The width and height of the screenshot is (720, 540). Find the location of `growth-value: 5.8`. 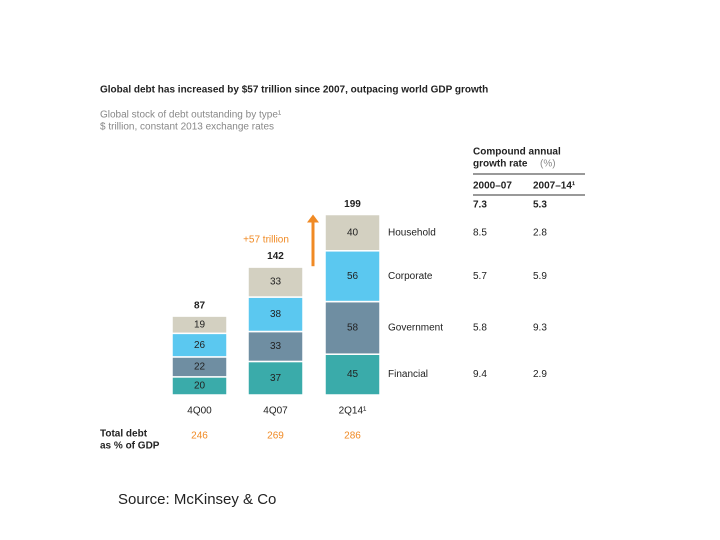

growth-value: 5.8 is located at coordinates (480, 328).